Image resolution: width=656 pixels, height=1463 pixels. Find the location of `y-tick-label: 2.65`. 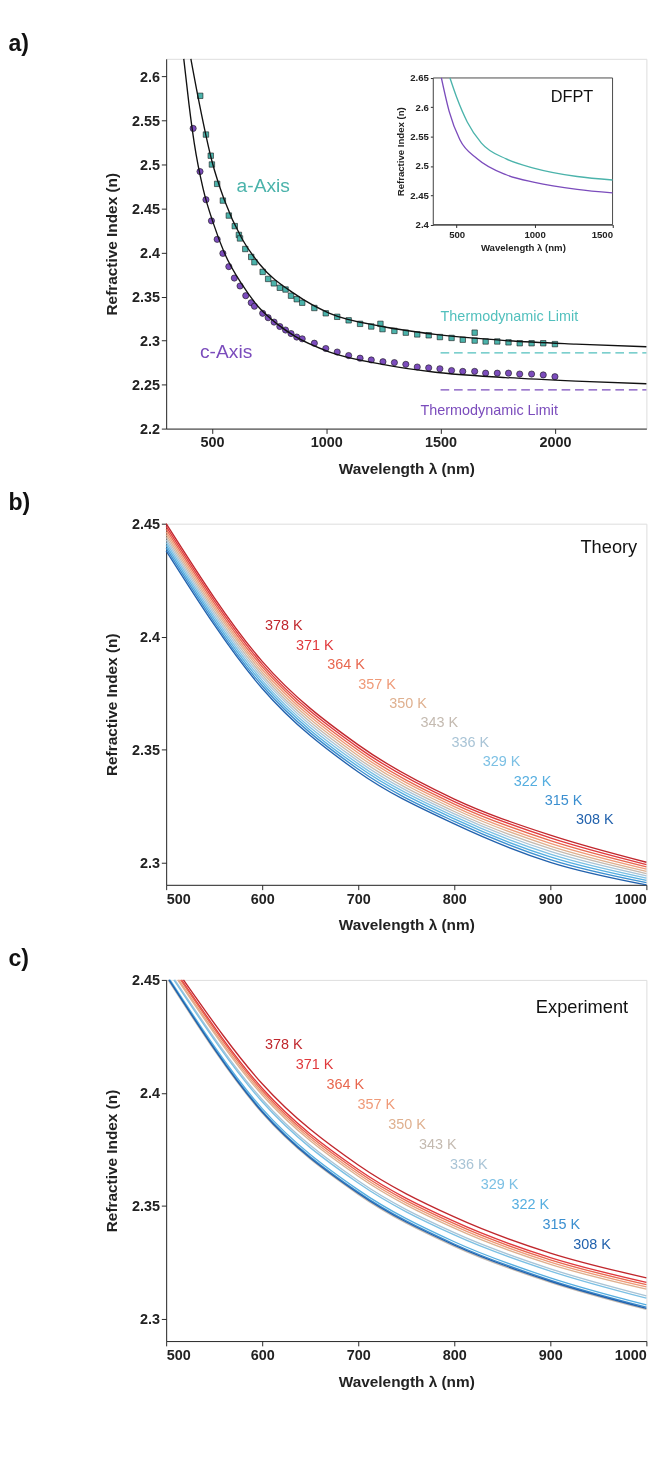

y-tick-label: 2.65 is located at coordinates (420, 78).